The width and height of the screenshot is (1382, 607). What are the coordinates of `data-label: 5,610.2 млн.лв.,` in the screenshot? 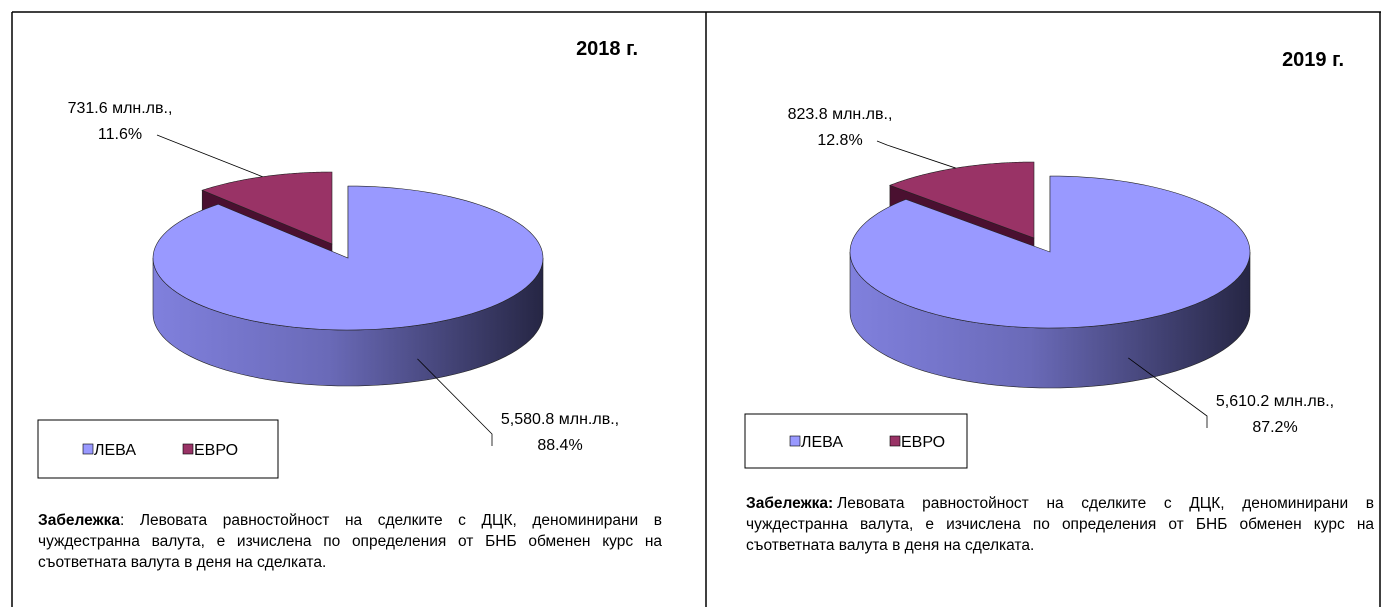 It's located at (1275, 401).